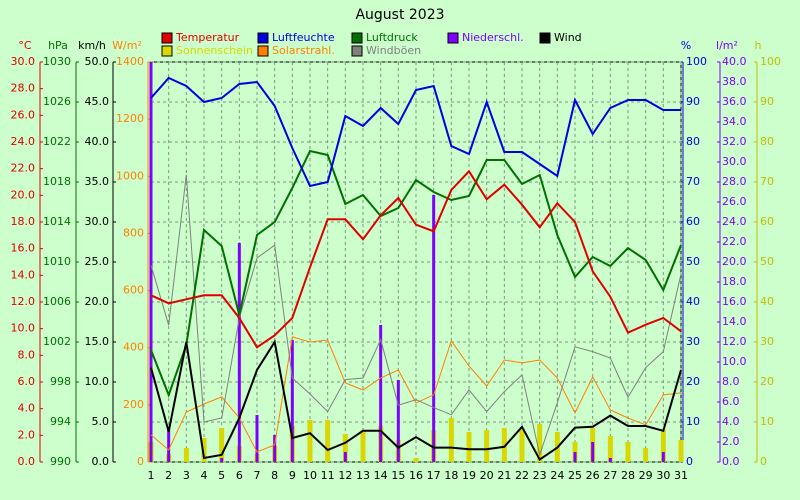 Image resolution: width=800 pixels, height=500 pixels. What do you see at coordinates (97, 101) in the screenshot?
I see `y-tick-label: 45.0` at bounding box center [97, 101].